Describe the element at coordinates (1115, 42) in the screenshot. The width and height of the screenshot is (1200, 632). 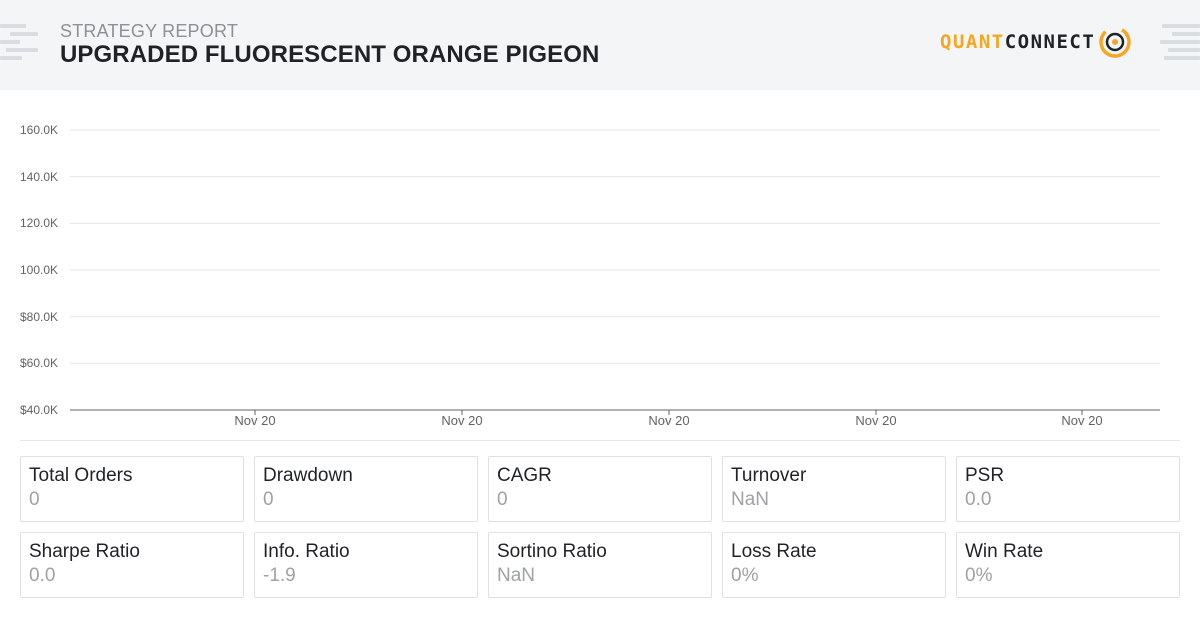
I see `quantconnect-logo-icon` at that location.